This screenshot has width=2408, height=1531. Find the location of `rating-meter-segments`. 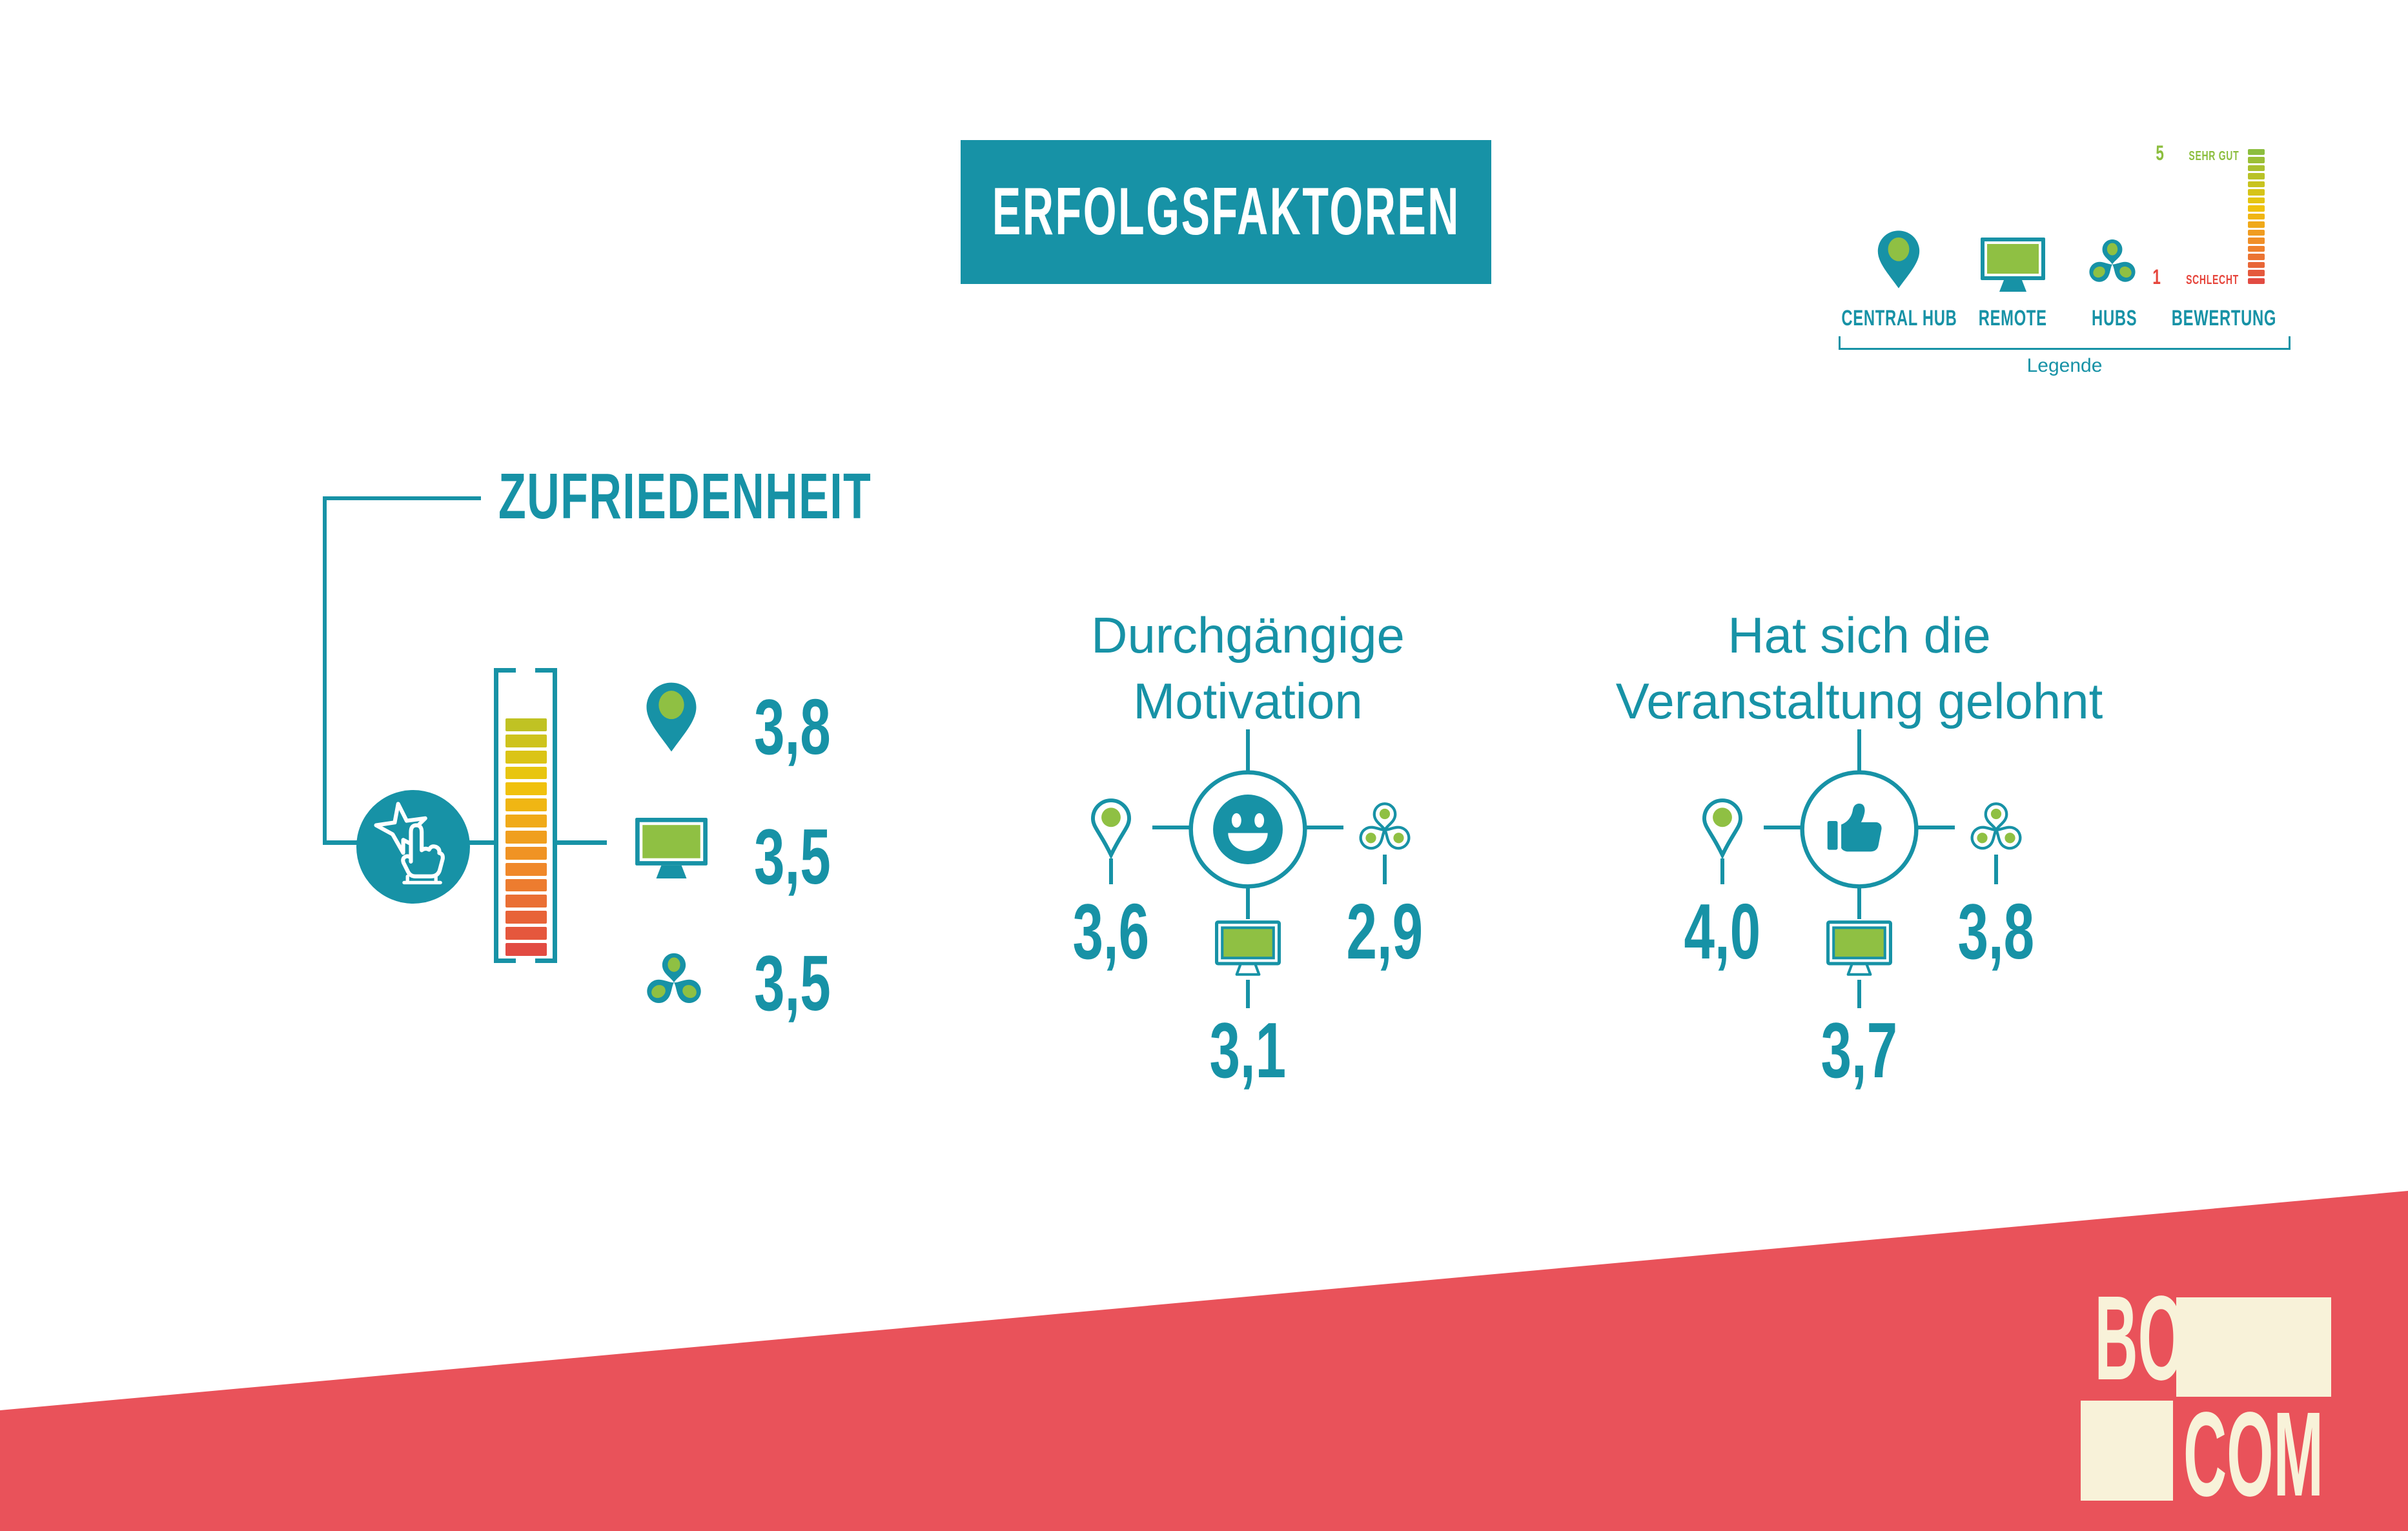

rating-meter-segments is located at coordinates (526, 837).